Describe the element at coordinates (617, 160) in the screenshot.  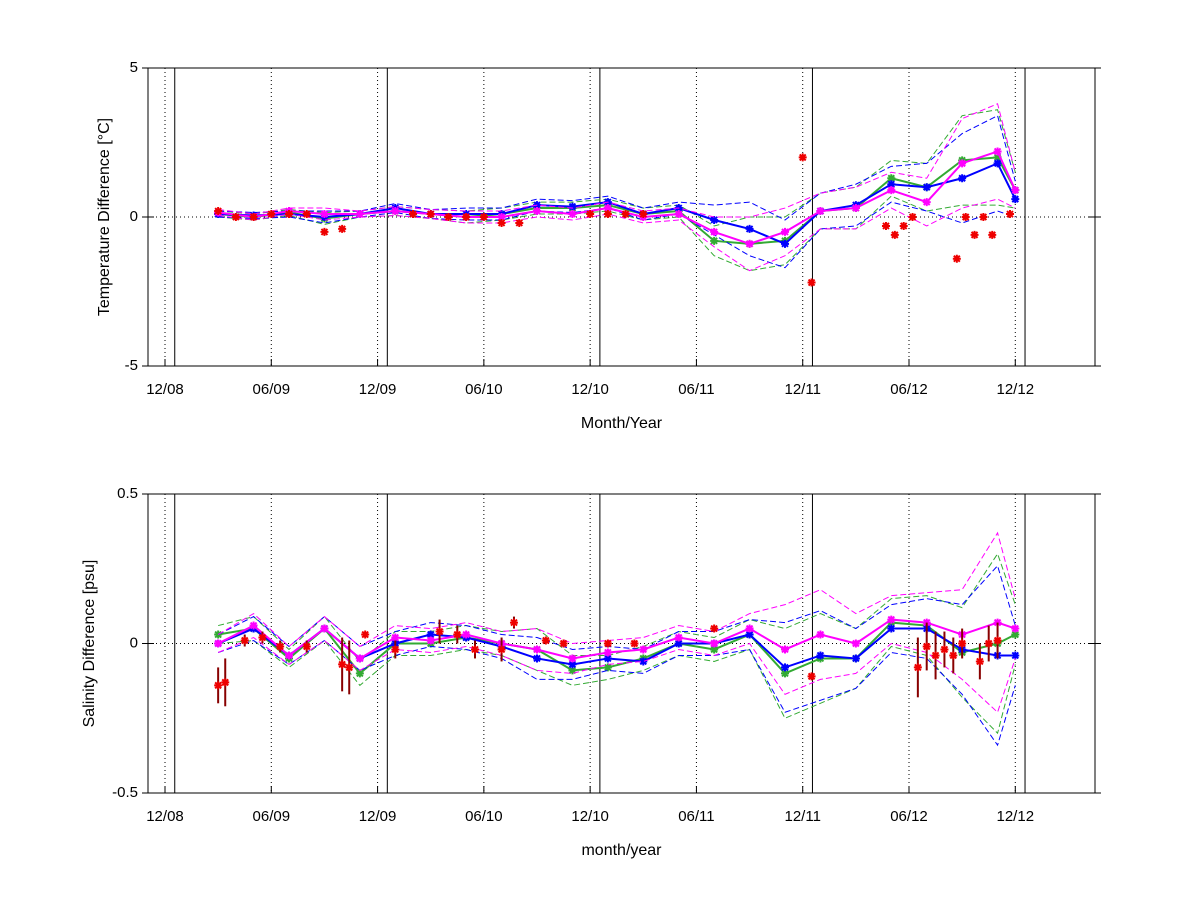
I see `upper-envelope` at that location.